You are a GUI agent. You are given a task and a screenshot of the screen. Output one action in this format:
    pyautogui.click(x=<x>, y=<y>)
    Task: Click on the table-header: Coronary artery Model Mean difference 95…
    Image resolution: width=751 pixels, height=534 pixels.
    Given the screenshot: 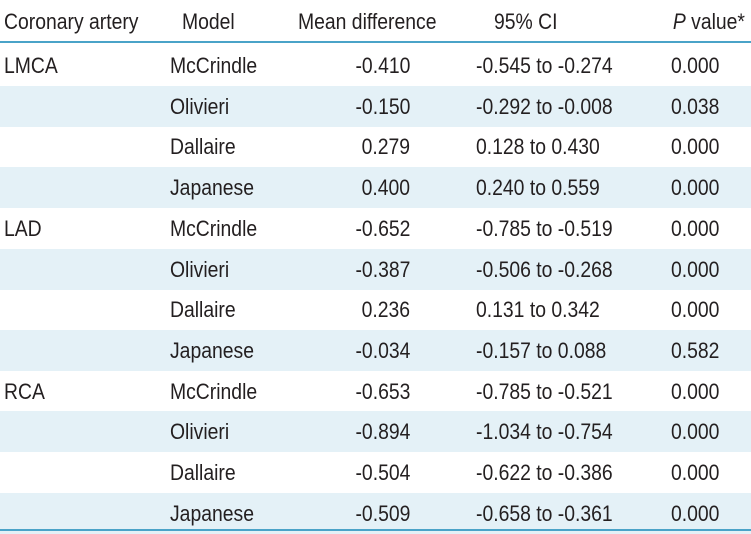 What is the action you would take?
    pyautogui.click(x=375, y=21)
    